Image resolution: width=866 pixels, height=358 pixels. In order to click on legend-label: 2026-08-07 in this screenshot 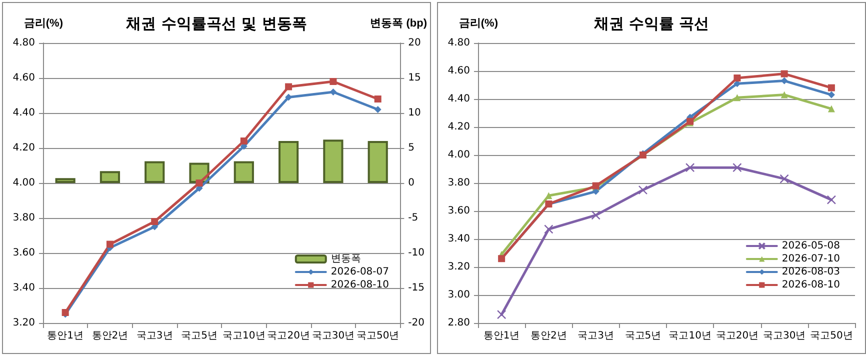, I will do `click(360, 272)`.